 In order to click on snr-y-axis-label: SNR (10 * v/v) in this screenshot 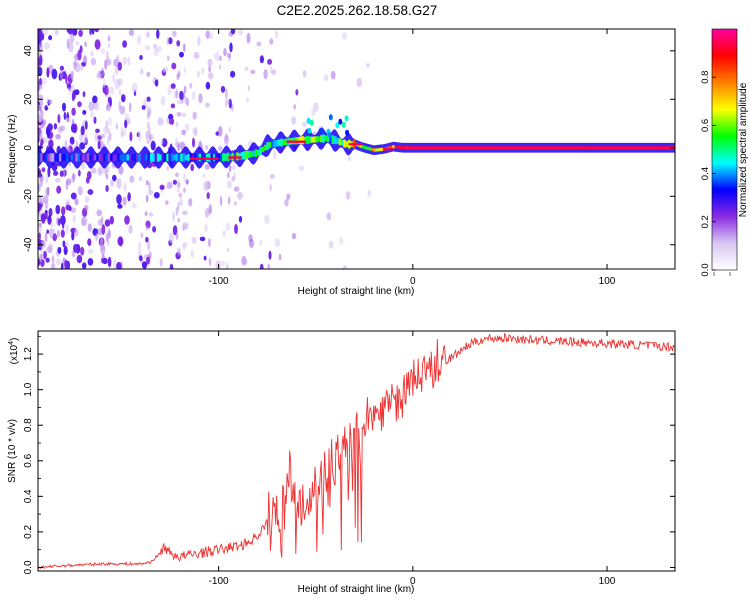, I will do `click(12, 451)`.